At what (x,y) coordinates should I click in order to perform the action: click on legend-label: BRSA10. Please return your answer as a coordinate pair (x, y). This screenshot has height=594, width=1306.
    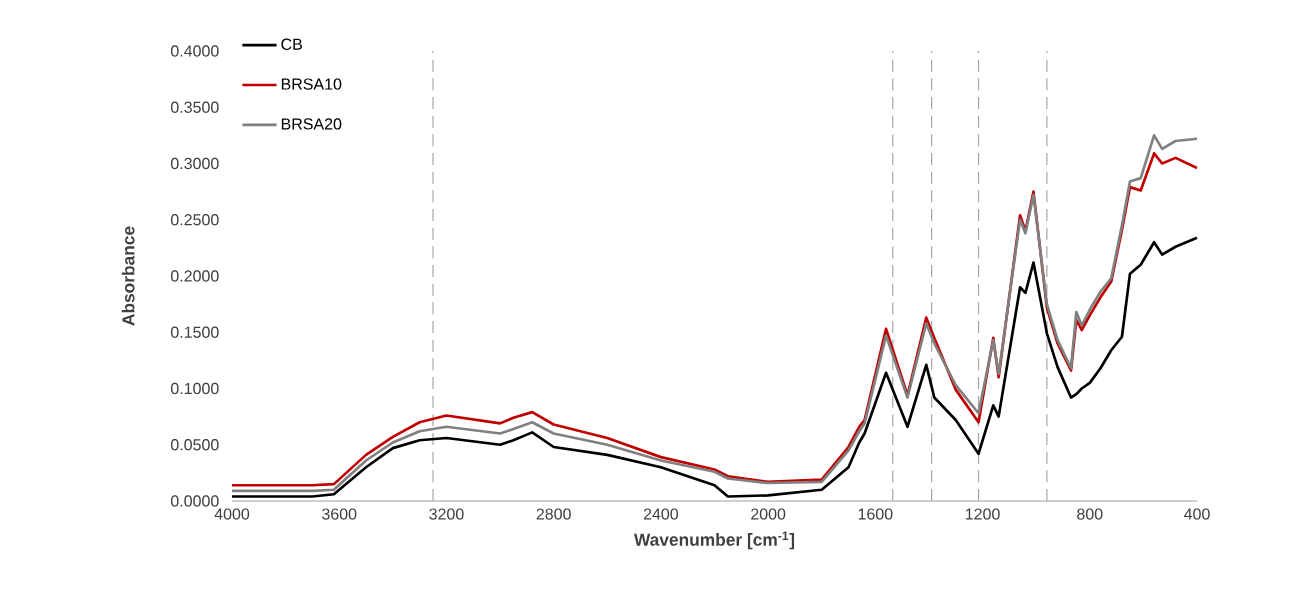
    Looking at the image, I should click on (311, 84).